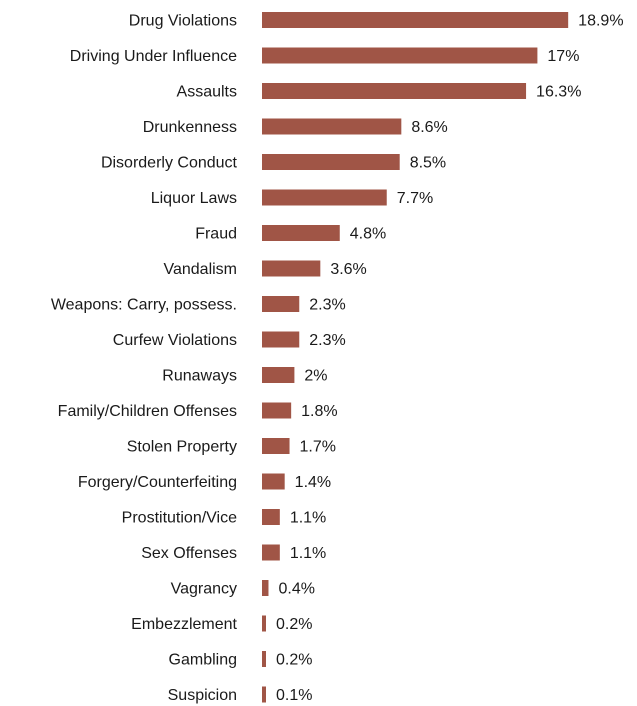  I want to click on value-label: 4.8%, so click(368, 234).